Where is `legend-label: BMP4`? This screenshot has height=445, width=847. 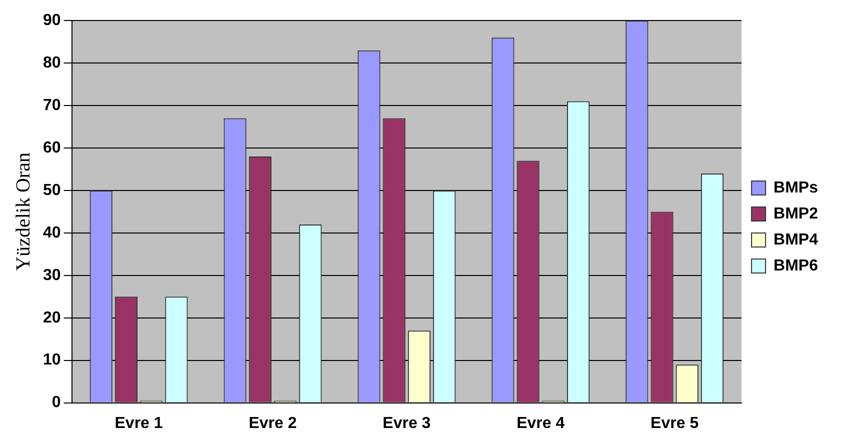 legend-label: BMP4 is located at coordinates (796, 239).